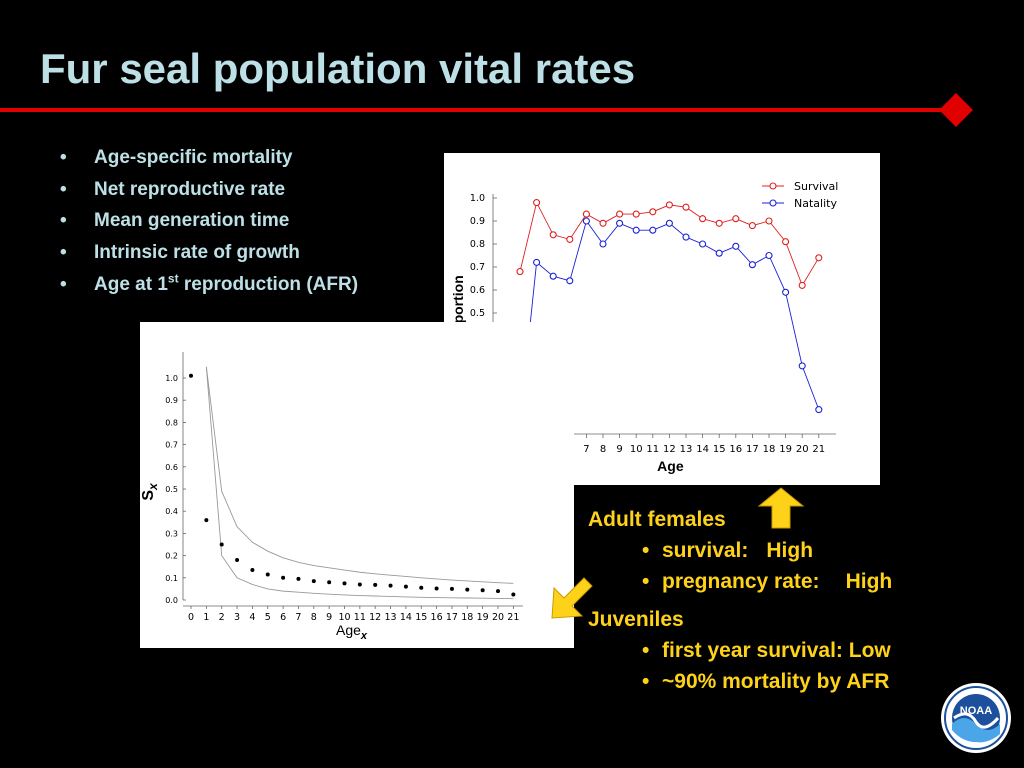  I want to click on legend-label: Survival, so click(816, 186).